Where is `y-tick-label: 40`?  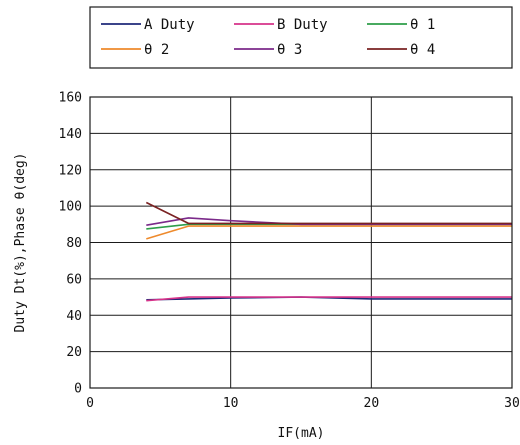 y-tick-label: 40 is located at coordinates (74, 316).